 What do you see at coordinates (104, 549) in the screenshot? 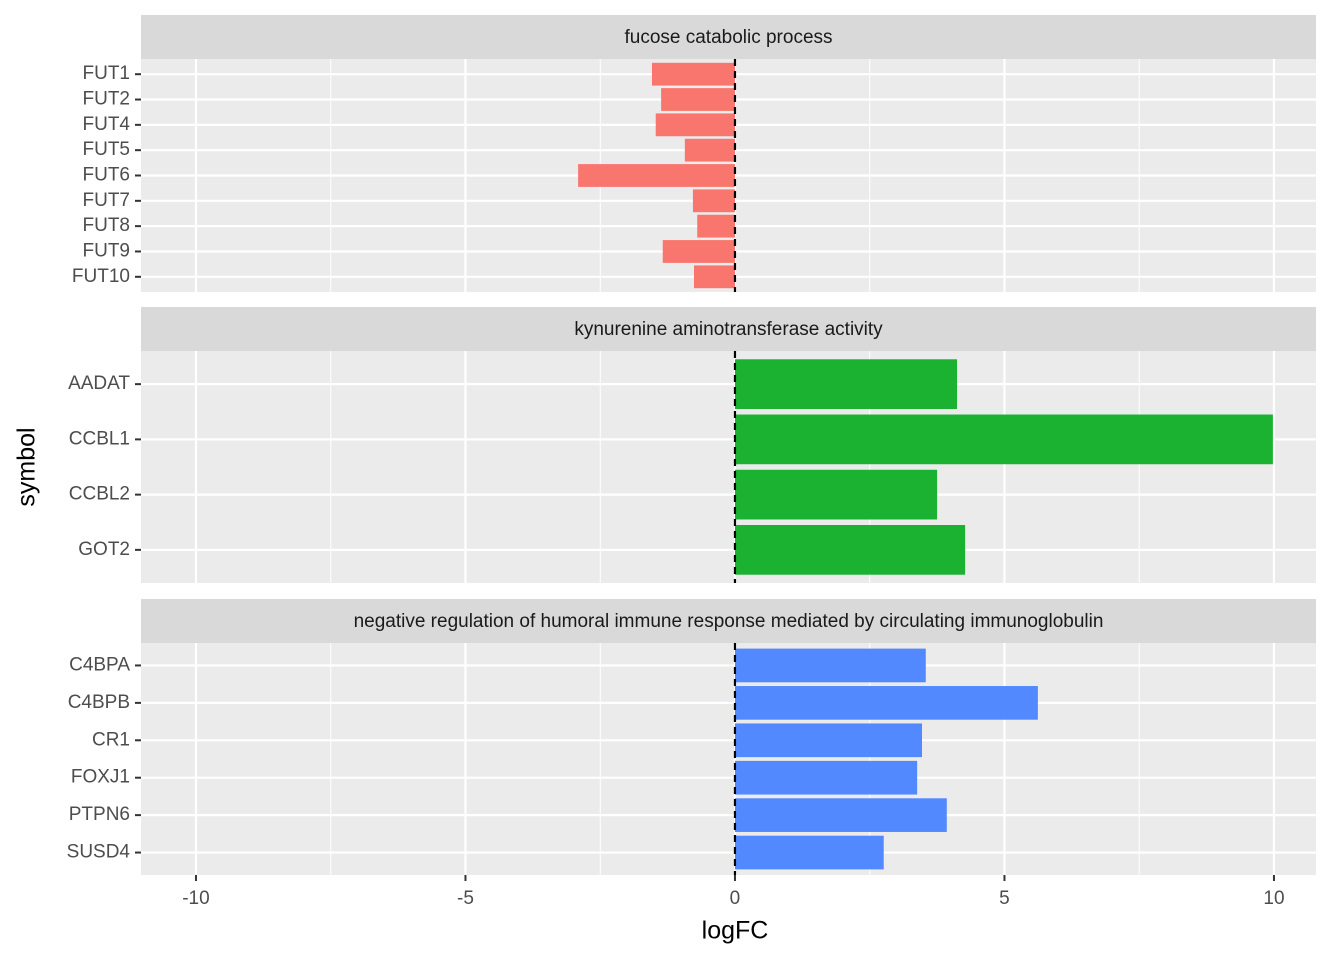
I see `y-tick-label: GOT2` at bounding box center [104, 549].